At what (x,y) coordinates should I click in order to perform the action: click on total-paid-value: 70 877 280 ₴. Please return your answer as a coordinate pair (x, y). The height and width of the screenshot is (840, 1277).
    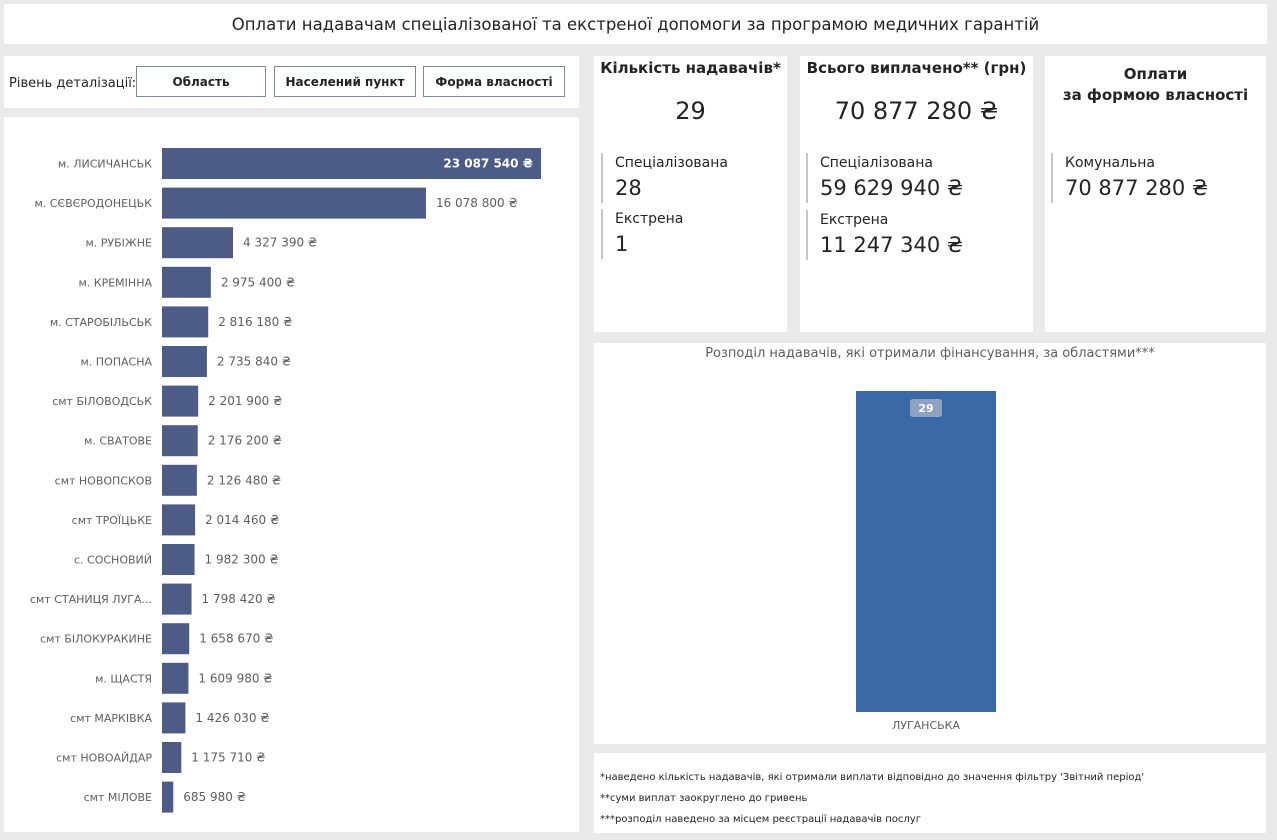
    Looking at the image, I should click on (916, 111).